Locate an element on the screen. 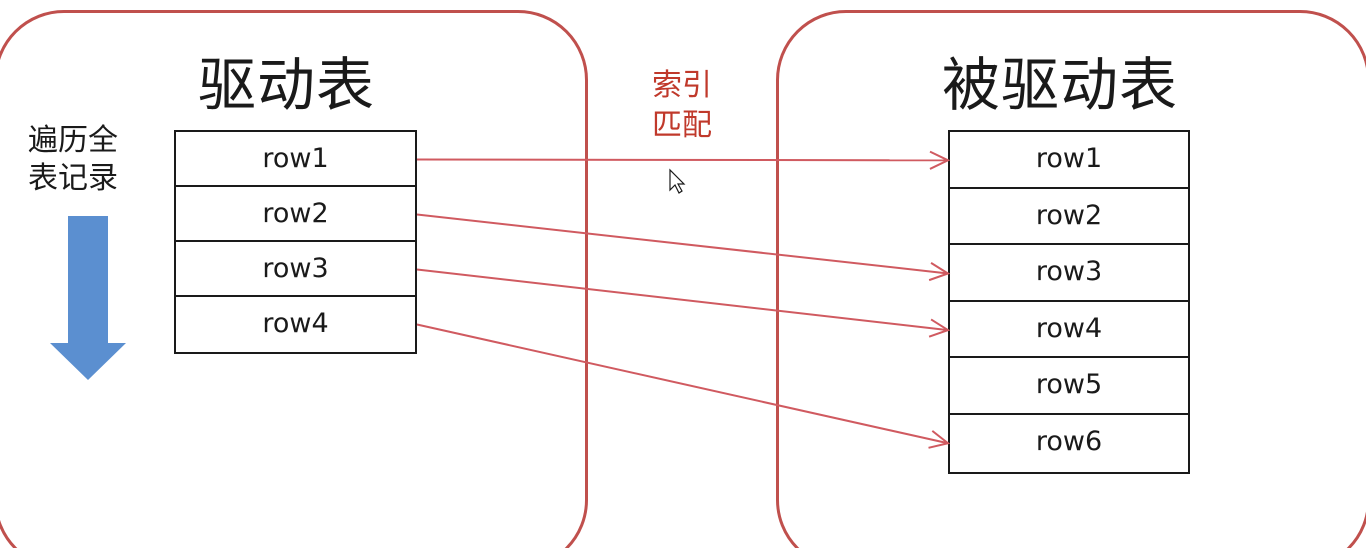 The image size is (1366, 548). driven-table-row-2: row2 is located at coordinates (1069, 217).